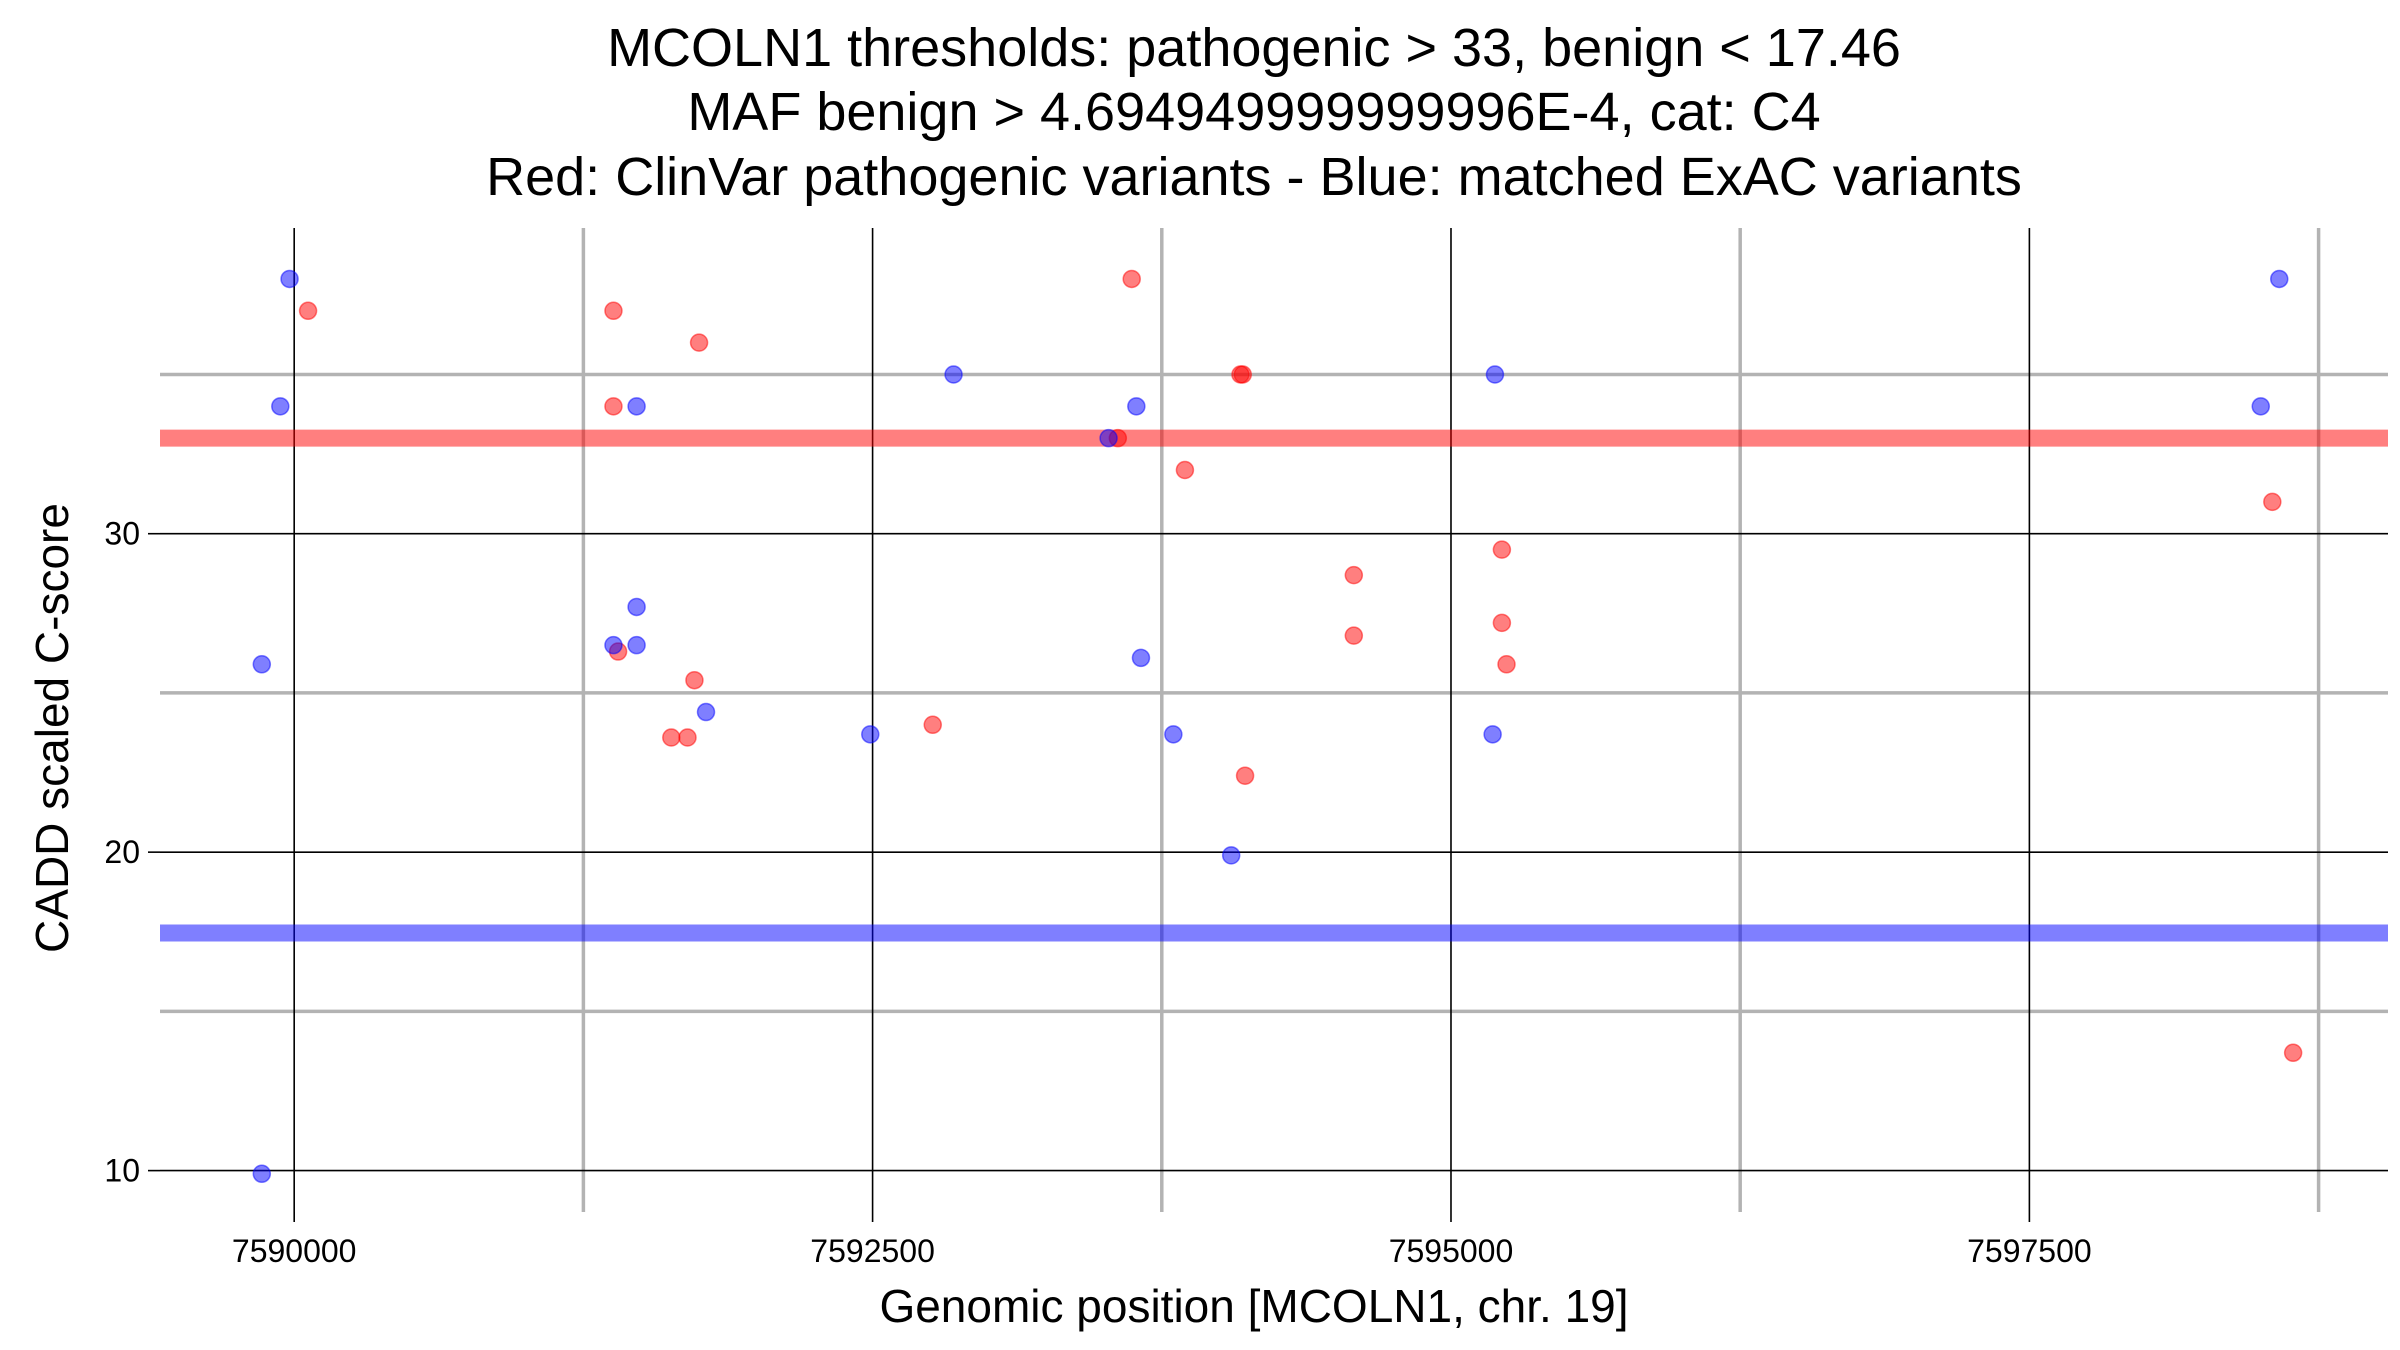 This screenshot has height=1350, width=2400. I want to click on y-tick-label: 20, so click(122, 852).